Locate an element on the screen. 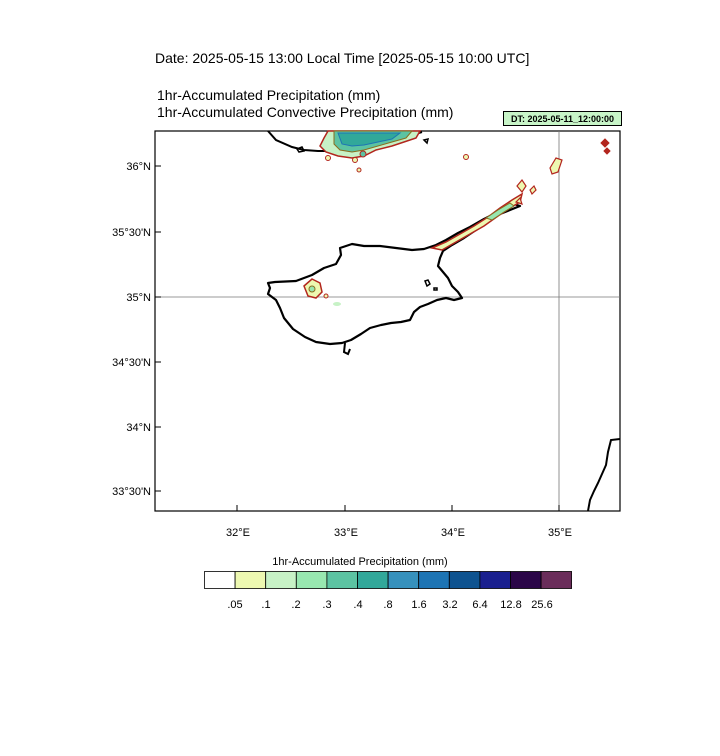  colorbar-level: 12.8 is located at coordinates (511, 605).